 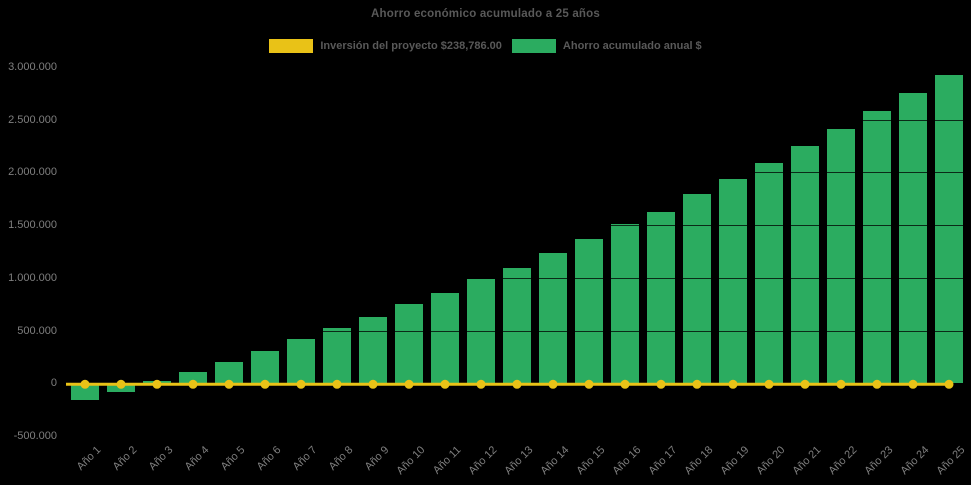 What do you see at coordinates (485, 14) in the screenshot?
I see `chart-title: Ahorro económico acumulado a 25 años` at bounding box center [485, 14].